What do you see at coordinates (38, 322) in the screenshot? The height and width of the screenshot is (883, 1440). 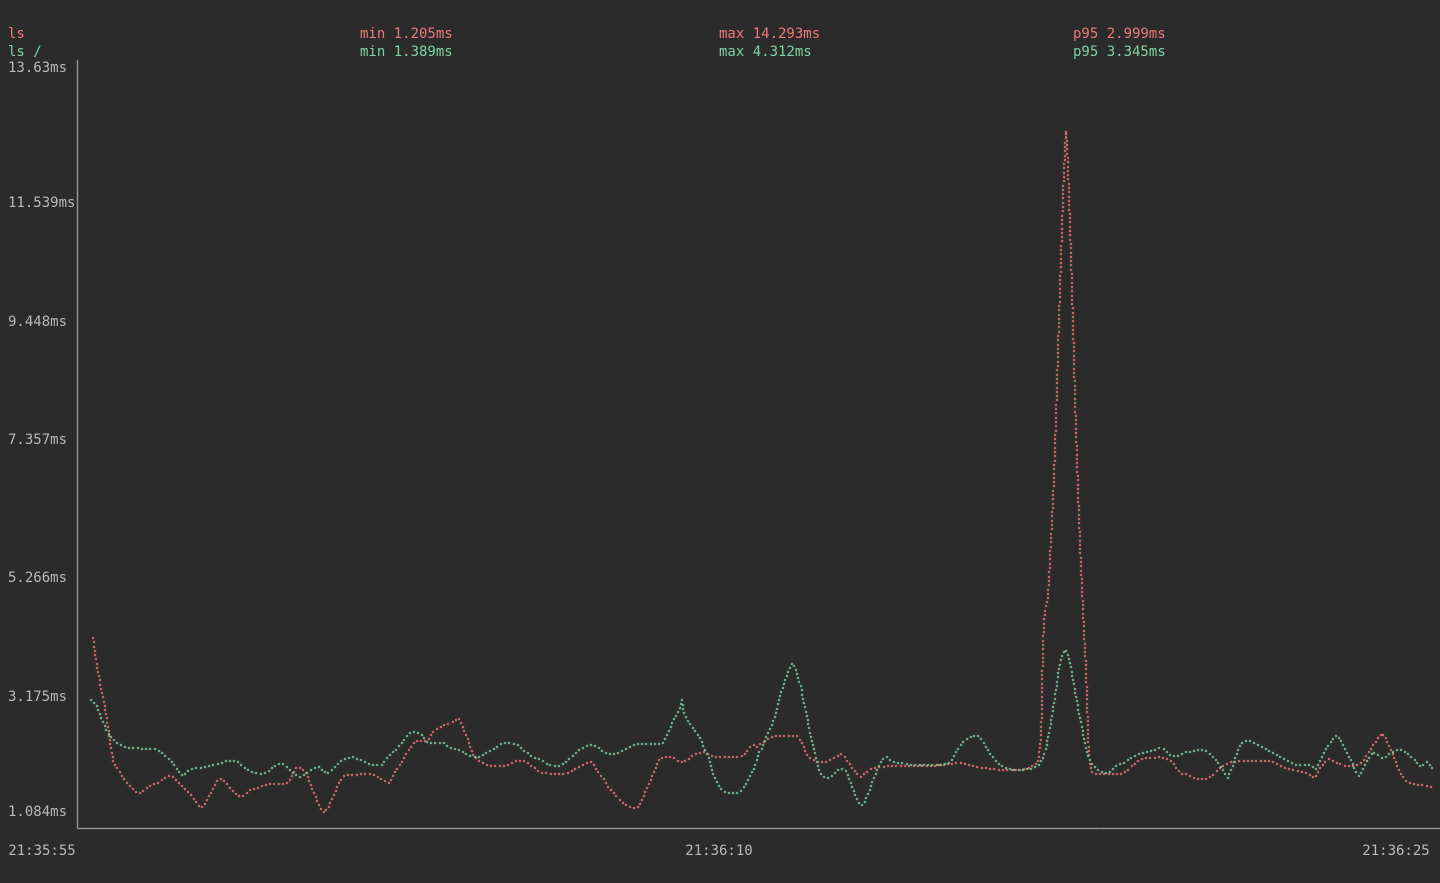 I see `y-axis-tick-label: 9.448ms` at bounding box center [38, 322].